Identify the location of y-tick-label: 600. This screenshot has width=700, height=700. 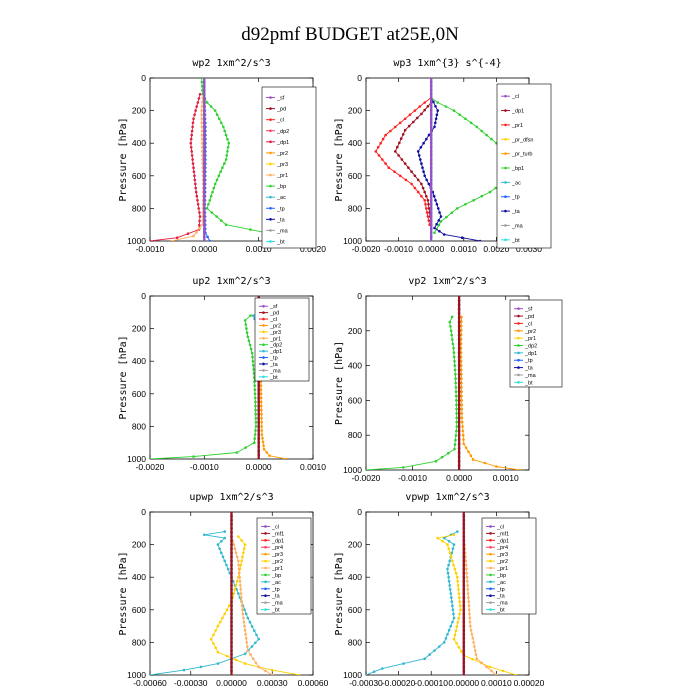
(139, 176).